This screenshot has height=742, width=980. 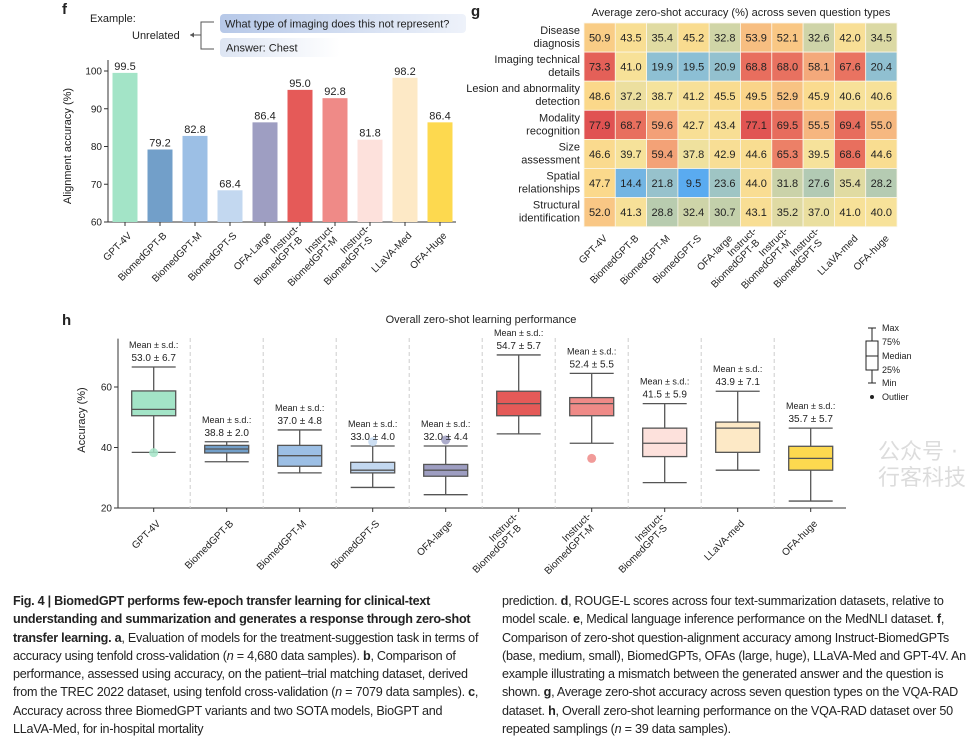 I want to click on f-bar, so click(x=125, y=147).